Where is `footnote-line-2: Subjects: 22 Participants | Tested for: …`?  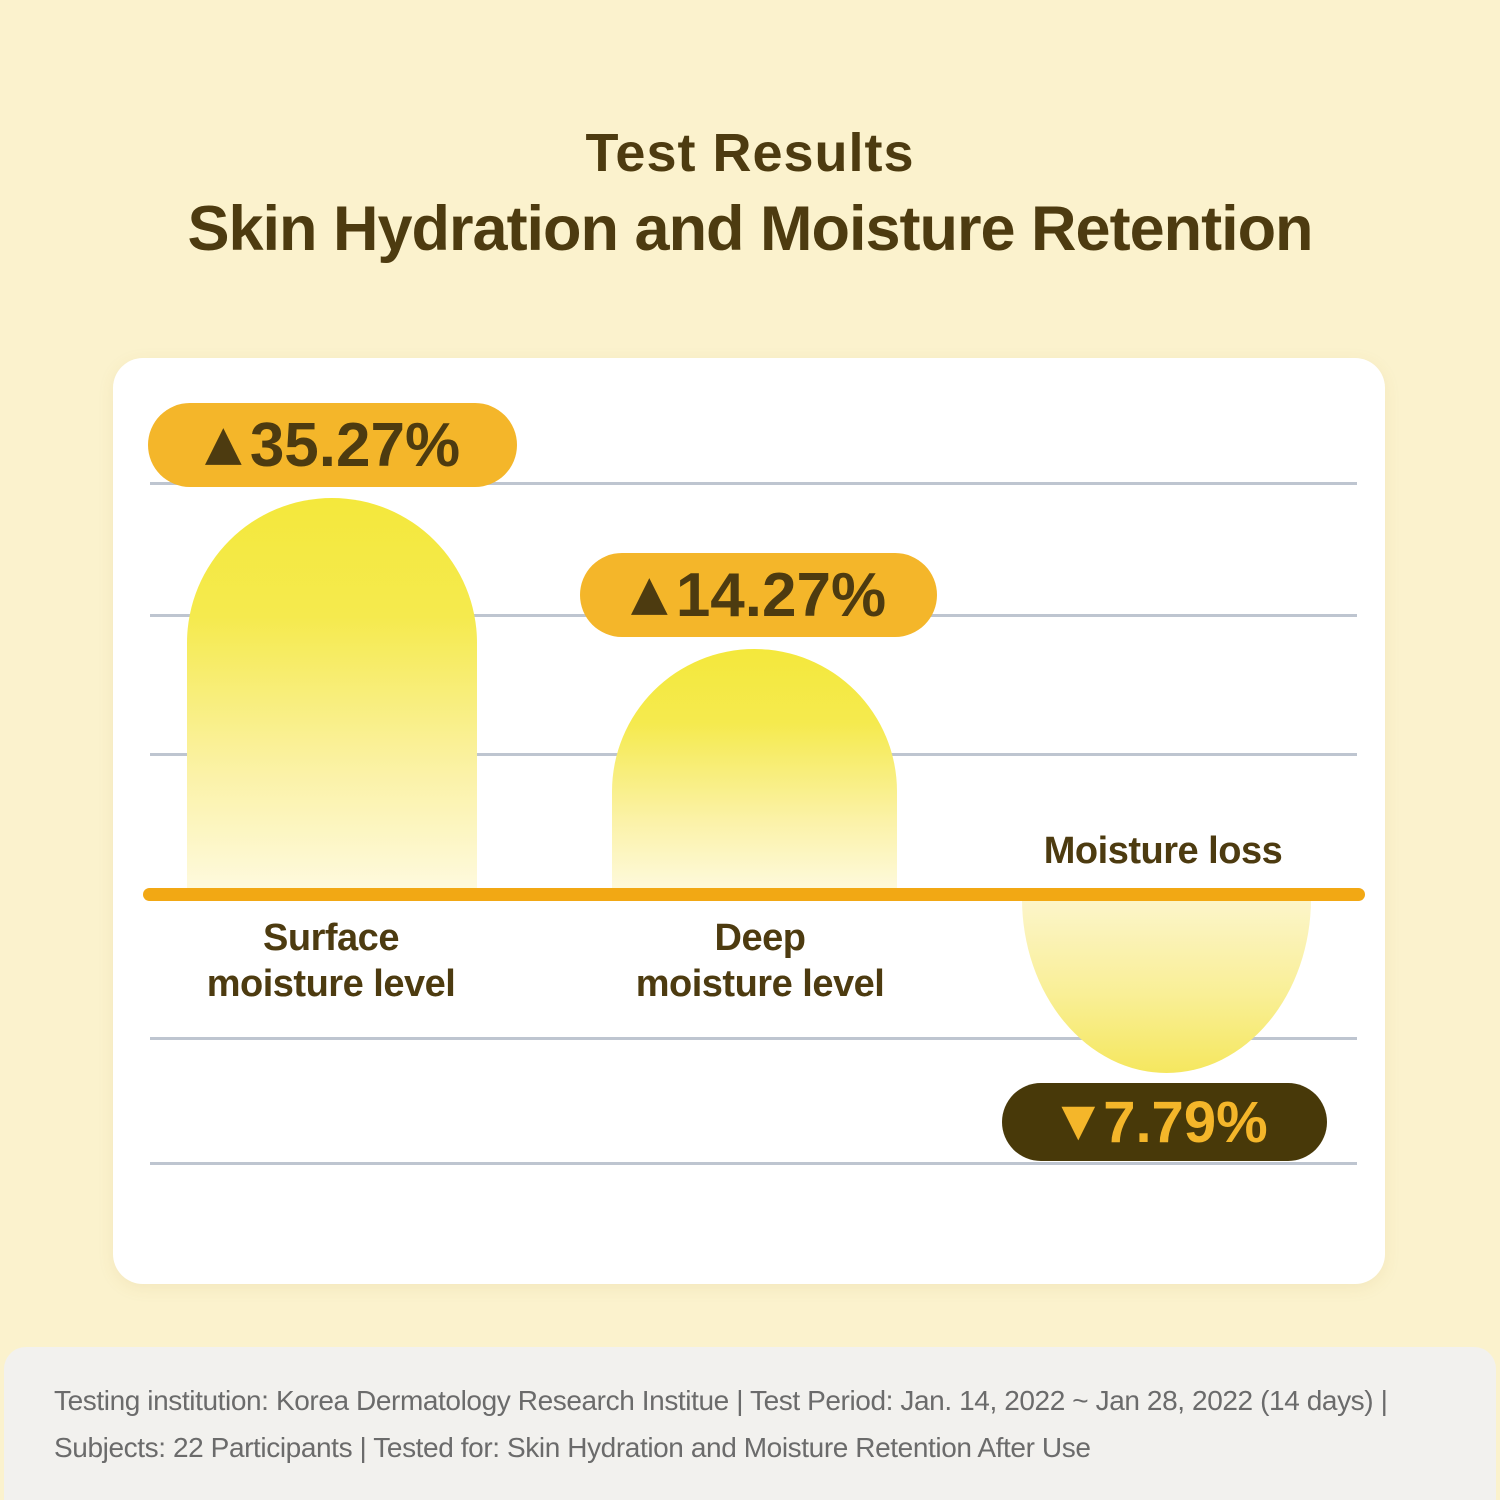
footnote-line-2: Subjects: 22 Participants | Tested for: … is located at coordinates (572, 1447).